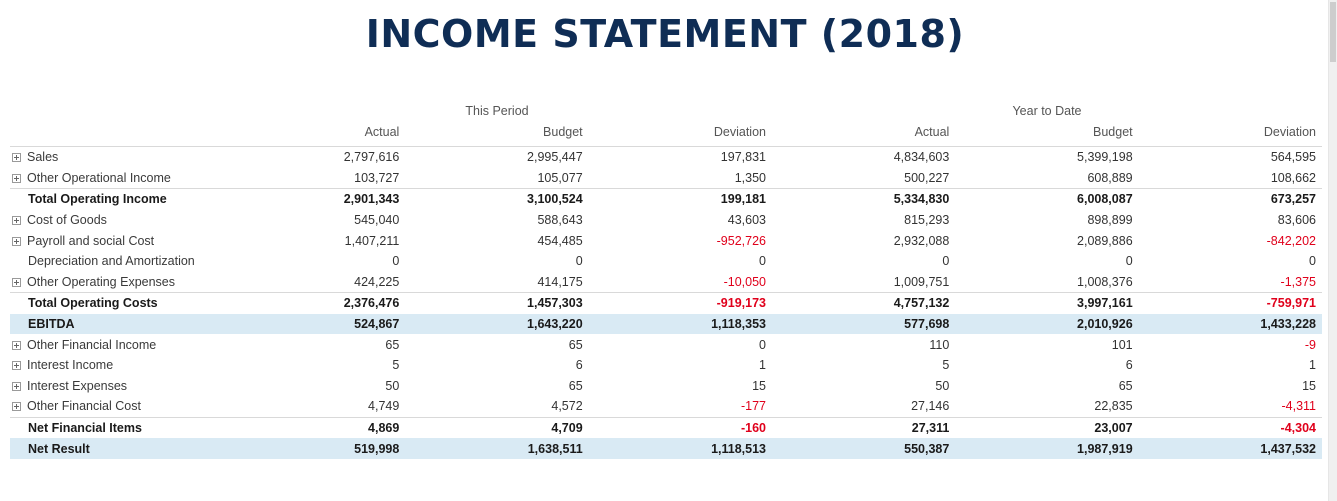 Image resolution: width=1337 pixels, height=501 pixels. What do you see at coordinates (92, 344) in the screenshot?
I see `row-label: Other Financial Income` at bounding box center [92, 344].